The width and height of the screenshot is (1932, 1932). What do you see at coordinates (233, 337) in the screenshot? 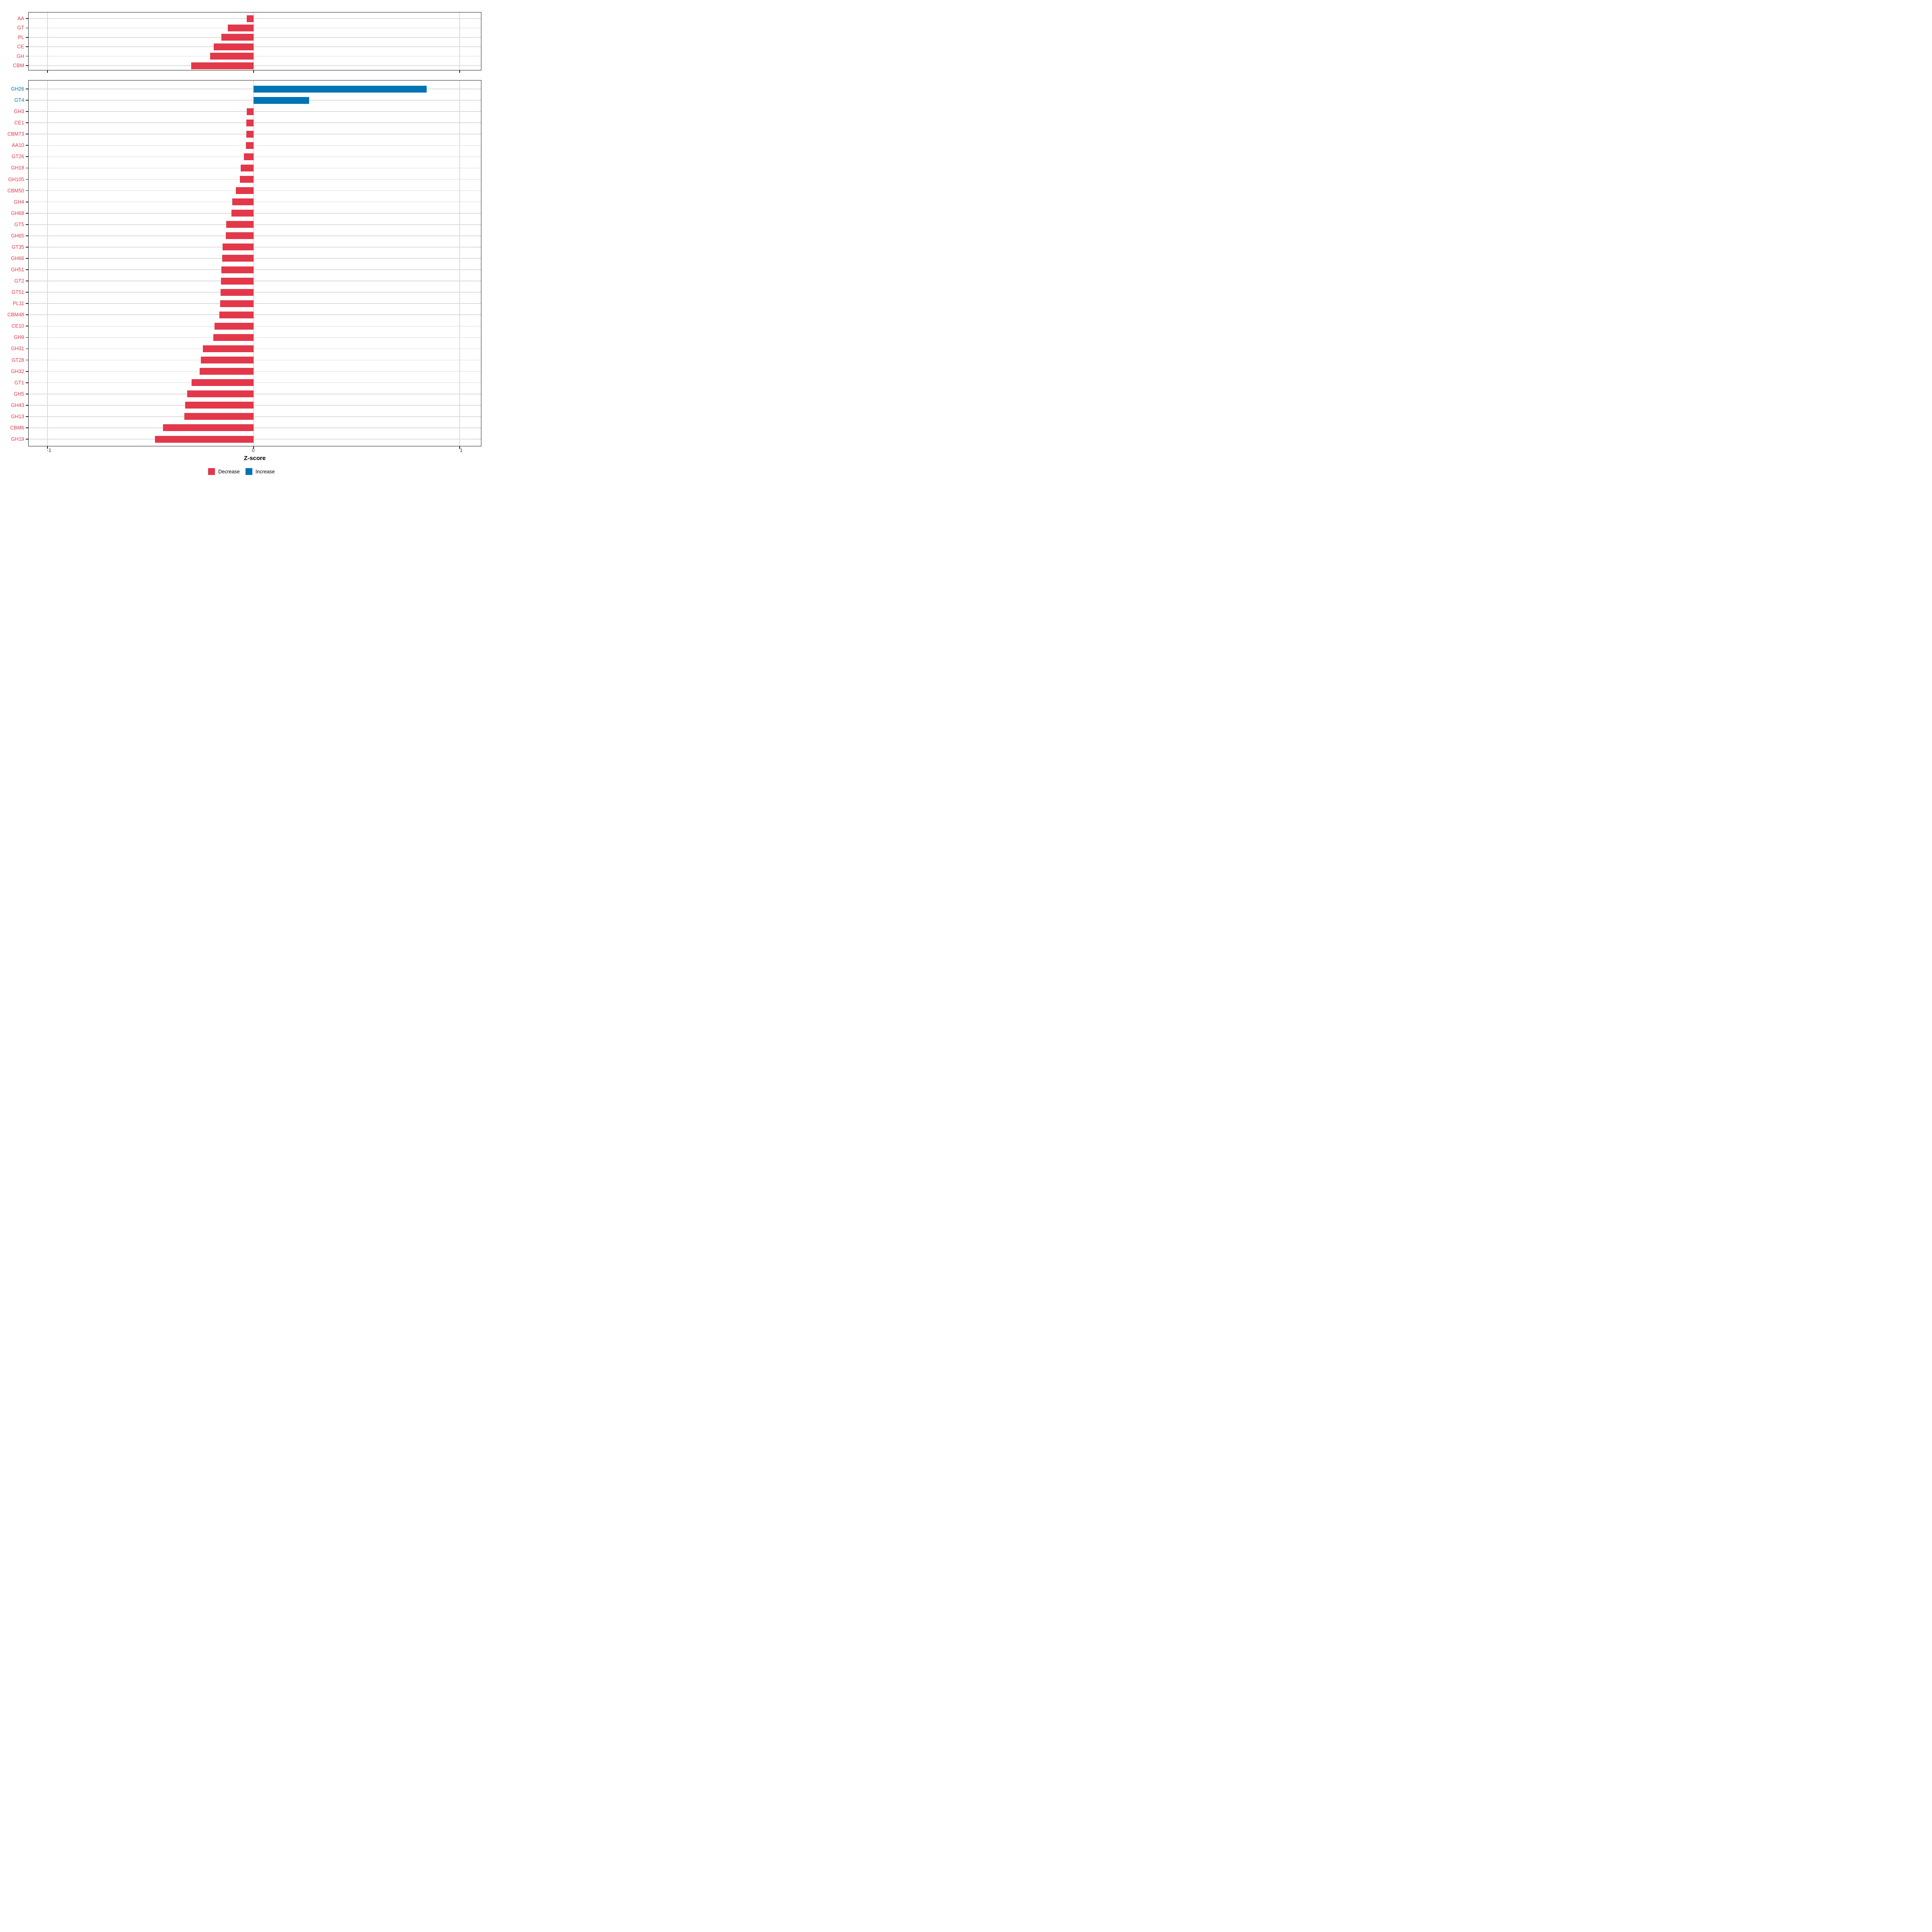
I see `bar-GH9` at bounding box center [233, 337].